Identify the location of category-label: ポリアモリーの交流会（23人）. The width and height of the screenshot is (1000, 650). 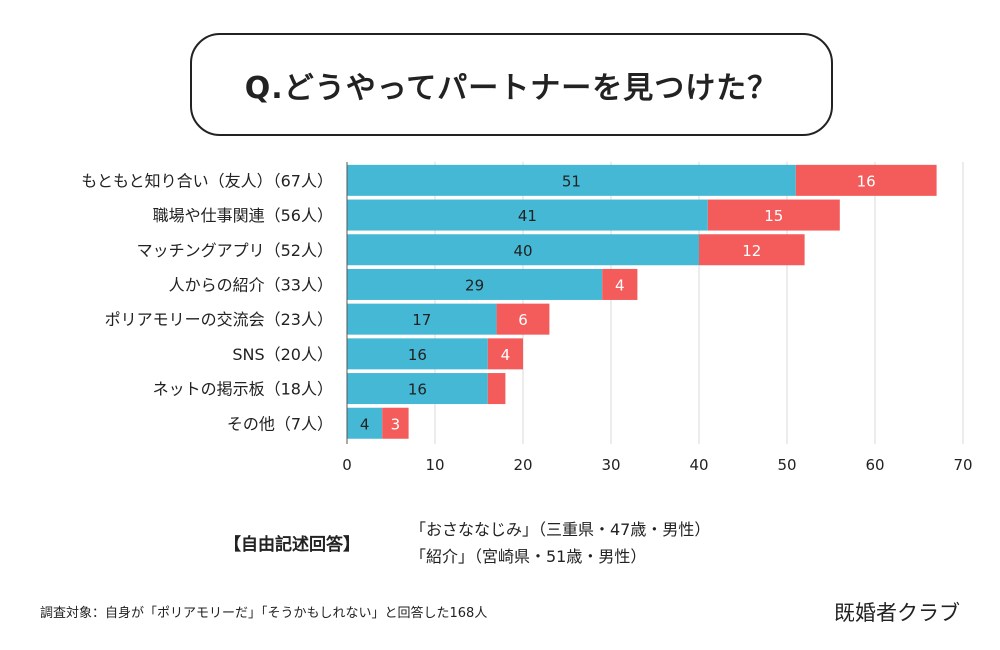
(219, 319).